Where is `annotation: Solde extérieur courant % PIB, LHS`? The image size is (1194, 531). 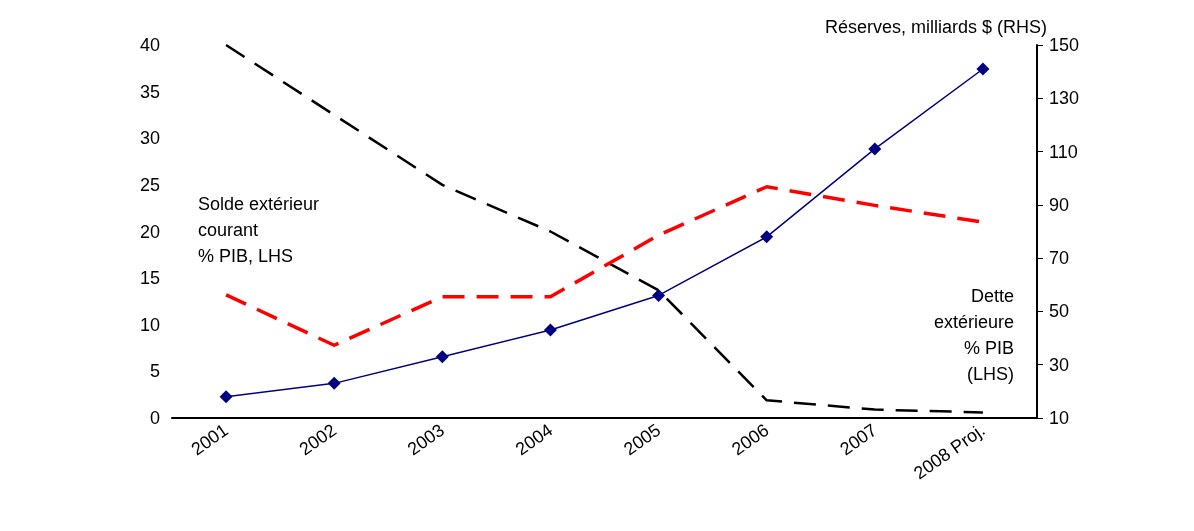
annotation: Solde extérieur courant % PIB, LHS is located at coordinates (259, 230).